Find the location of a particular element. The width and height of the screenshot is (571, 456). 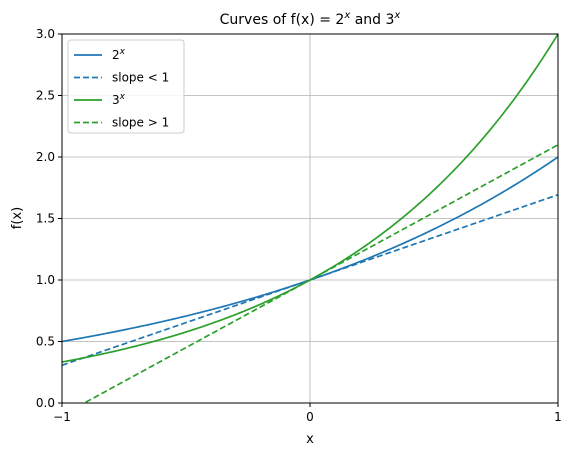

y-tick-label: 1.5 is located at coordinates (45, 219).